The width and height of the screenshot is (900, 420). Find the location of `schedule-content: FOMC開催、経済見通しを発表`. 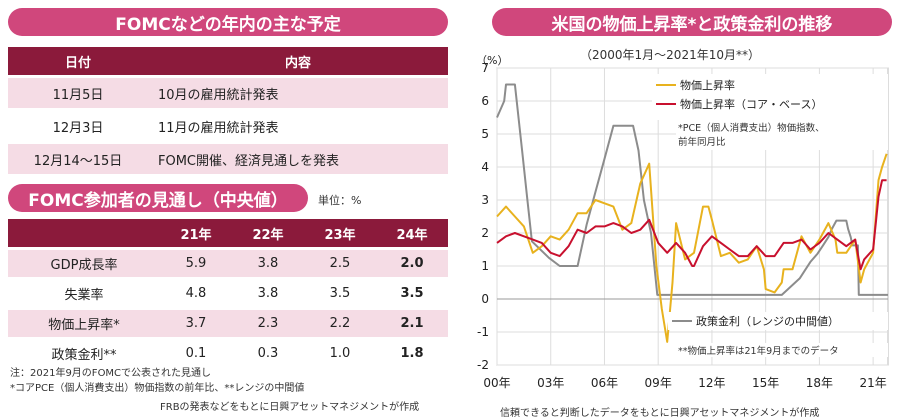

schedule-content: FOMC開催、経済見通しを発表 is located at coordinates (298, 159).